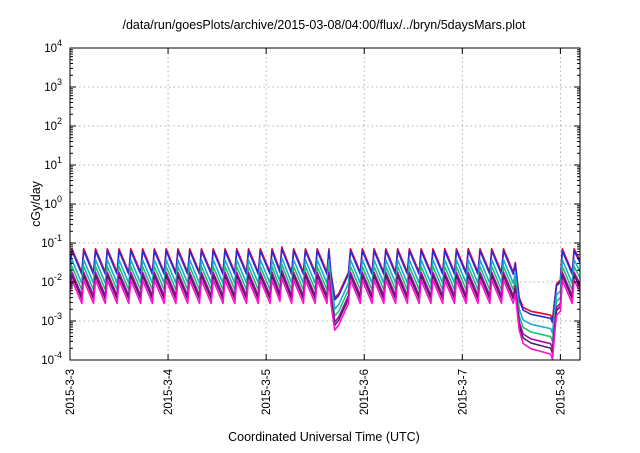 The height and width of the screenshot is (453, 640). What do you see at coordinates (53, 46) in the screenshot?
I see `y-tick-label: 10⁴` at bounding box center [53, 46].